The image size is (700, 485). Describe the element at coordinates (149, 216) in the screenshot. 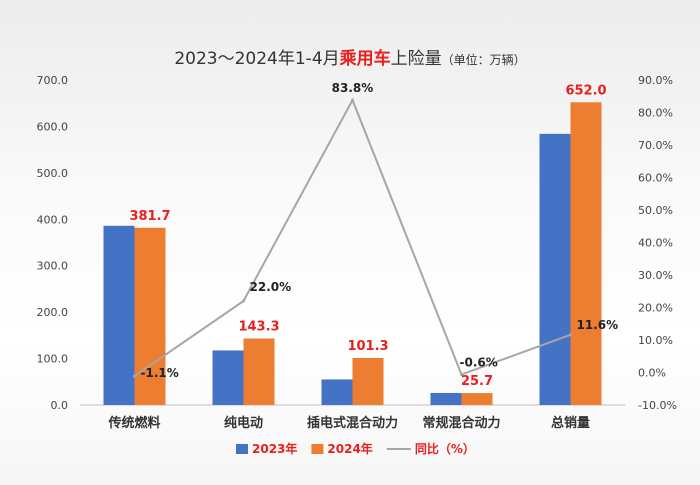

I see `bar-value-label: 381.7` at that location.